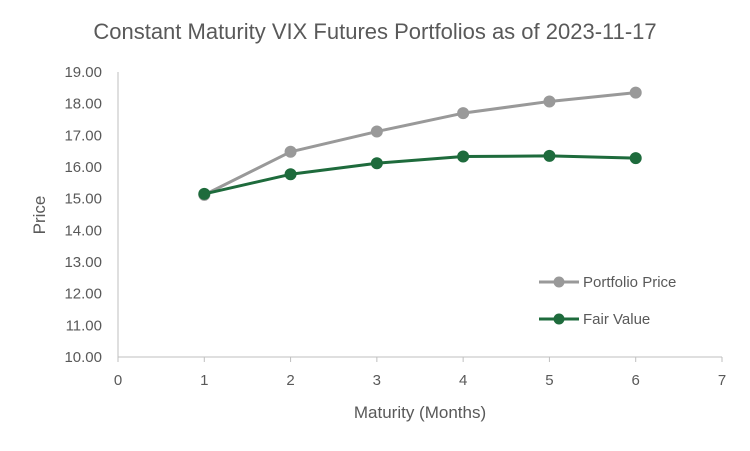 Image resolution: width=750 pixels, height=451 pixels. What do you see at coordinates (83, 104) in the screenshot?
I see `y-tick-label: 18.00` at bounding box center [83, 104].